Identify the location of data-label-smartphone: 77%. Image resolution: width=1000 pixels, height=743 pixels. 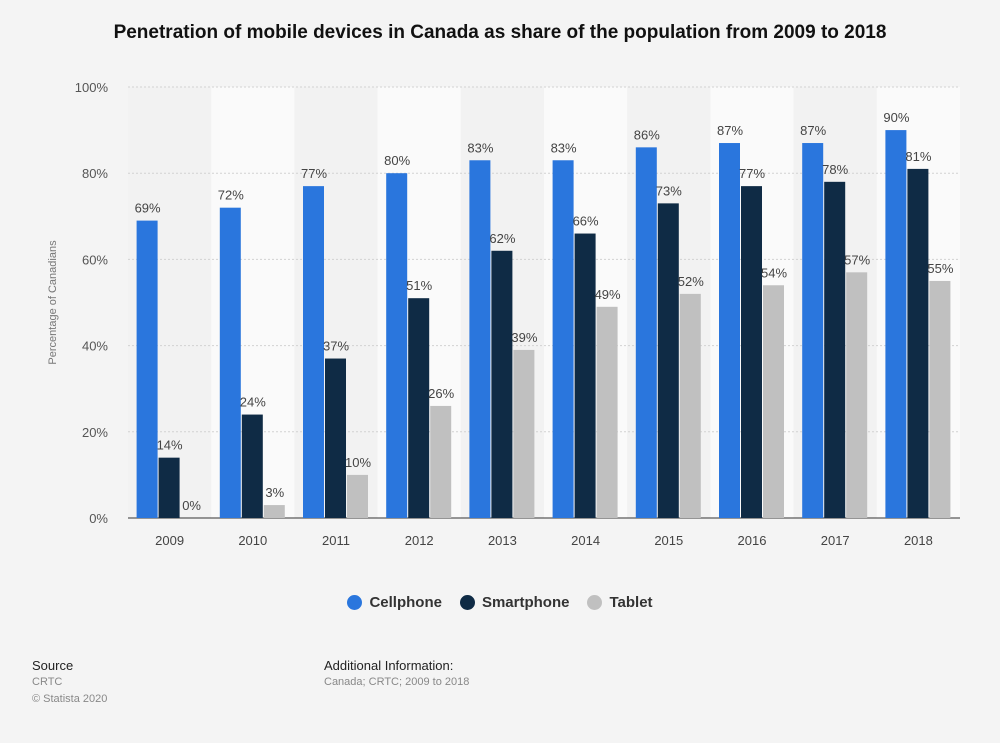
(752, 173).